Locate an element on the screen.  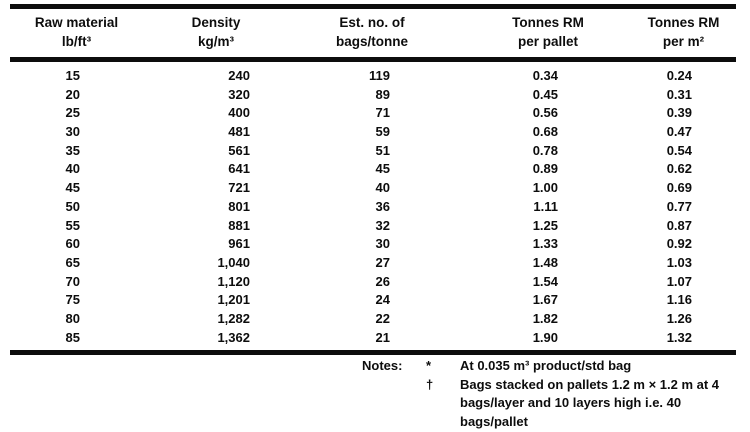
table-row: 80 1,282 22 1.82 1.26 is located at coordinates (375, 319).